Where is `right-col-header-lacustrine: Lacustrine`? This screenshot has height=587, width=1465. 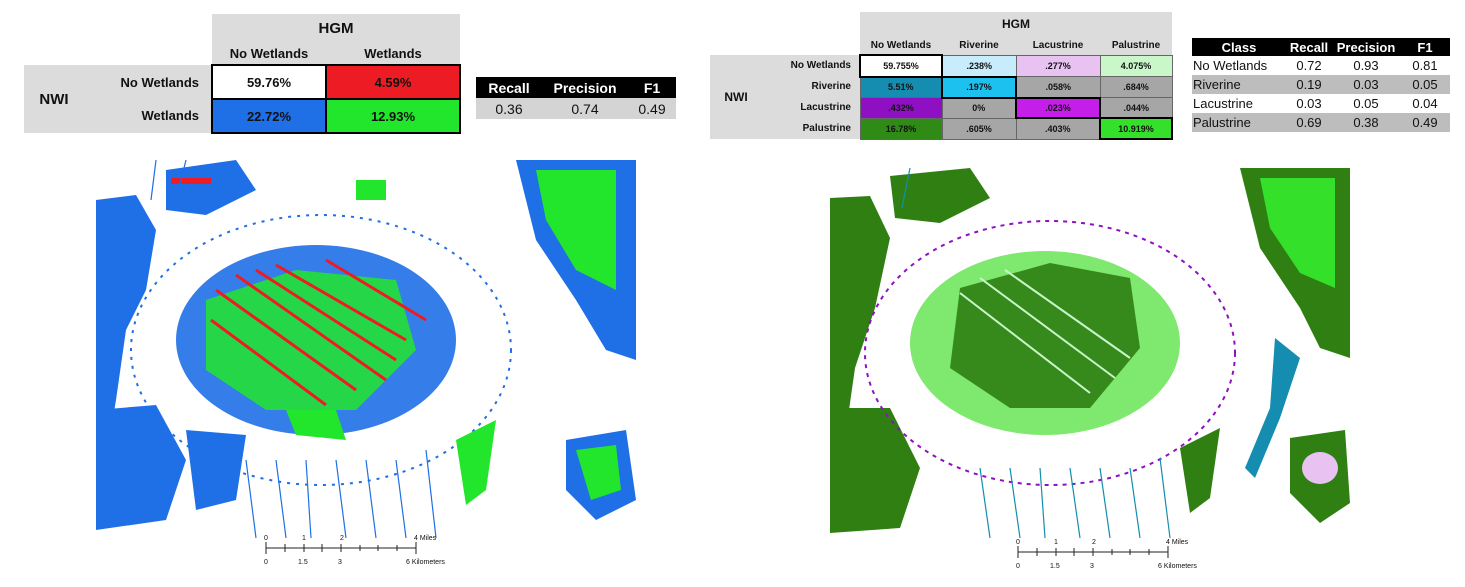 right-col-header-lacustrine: Lacustrine is located at coordinates (1058, 45).